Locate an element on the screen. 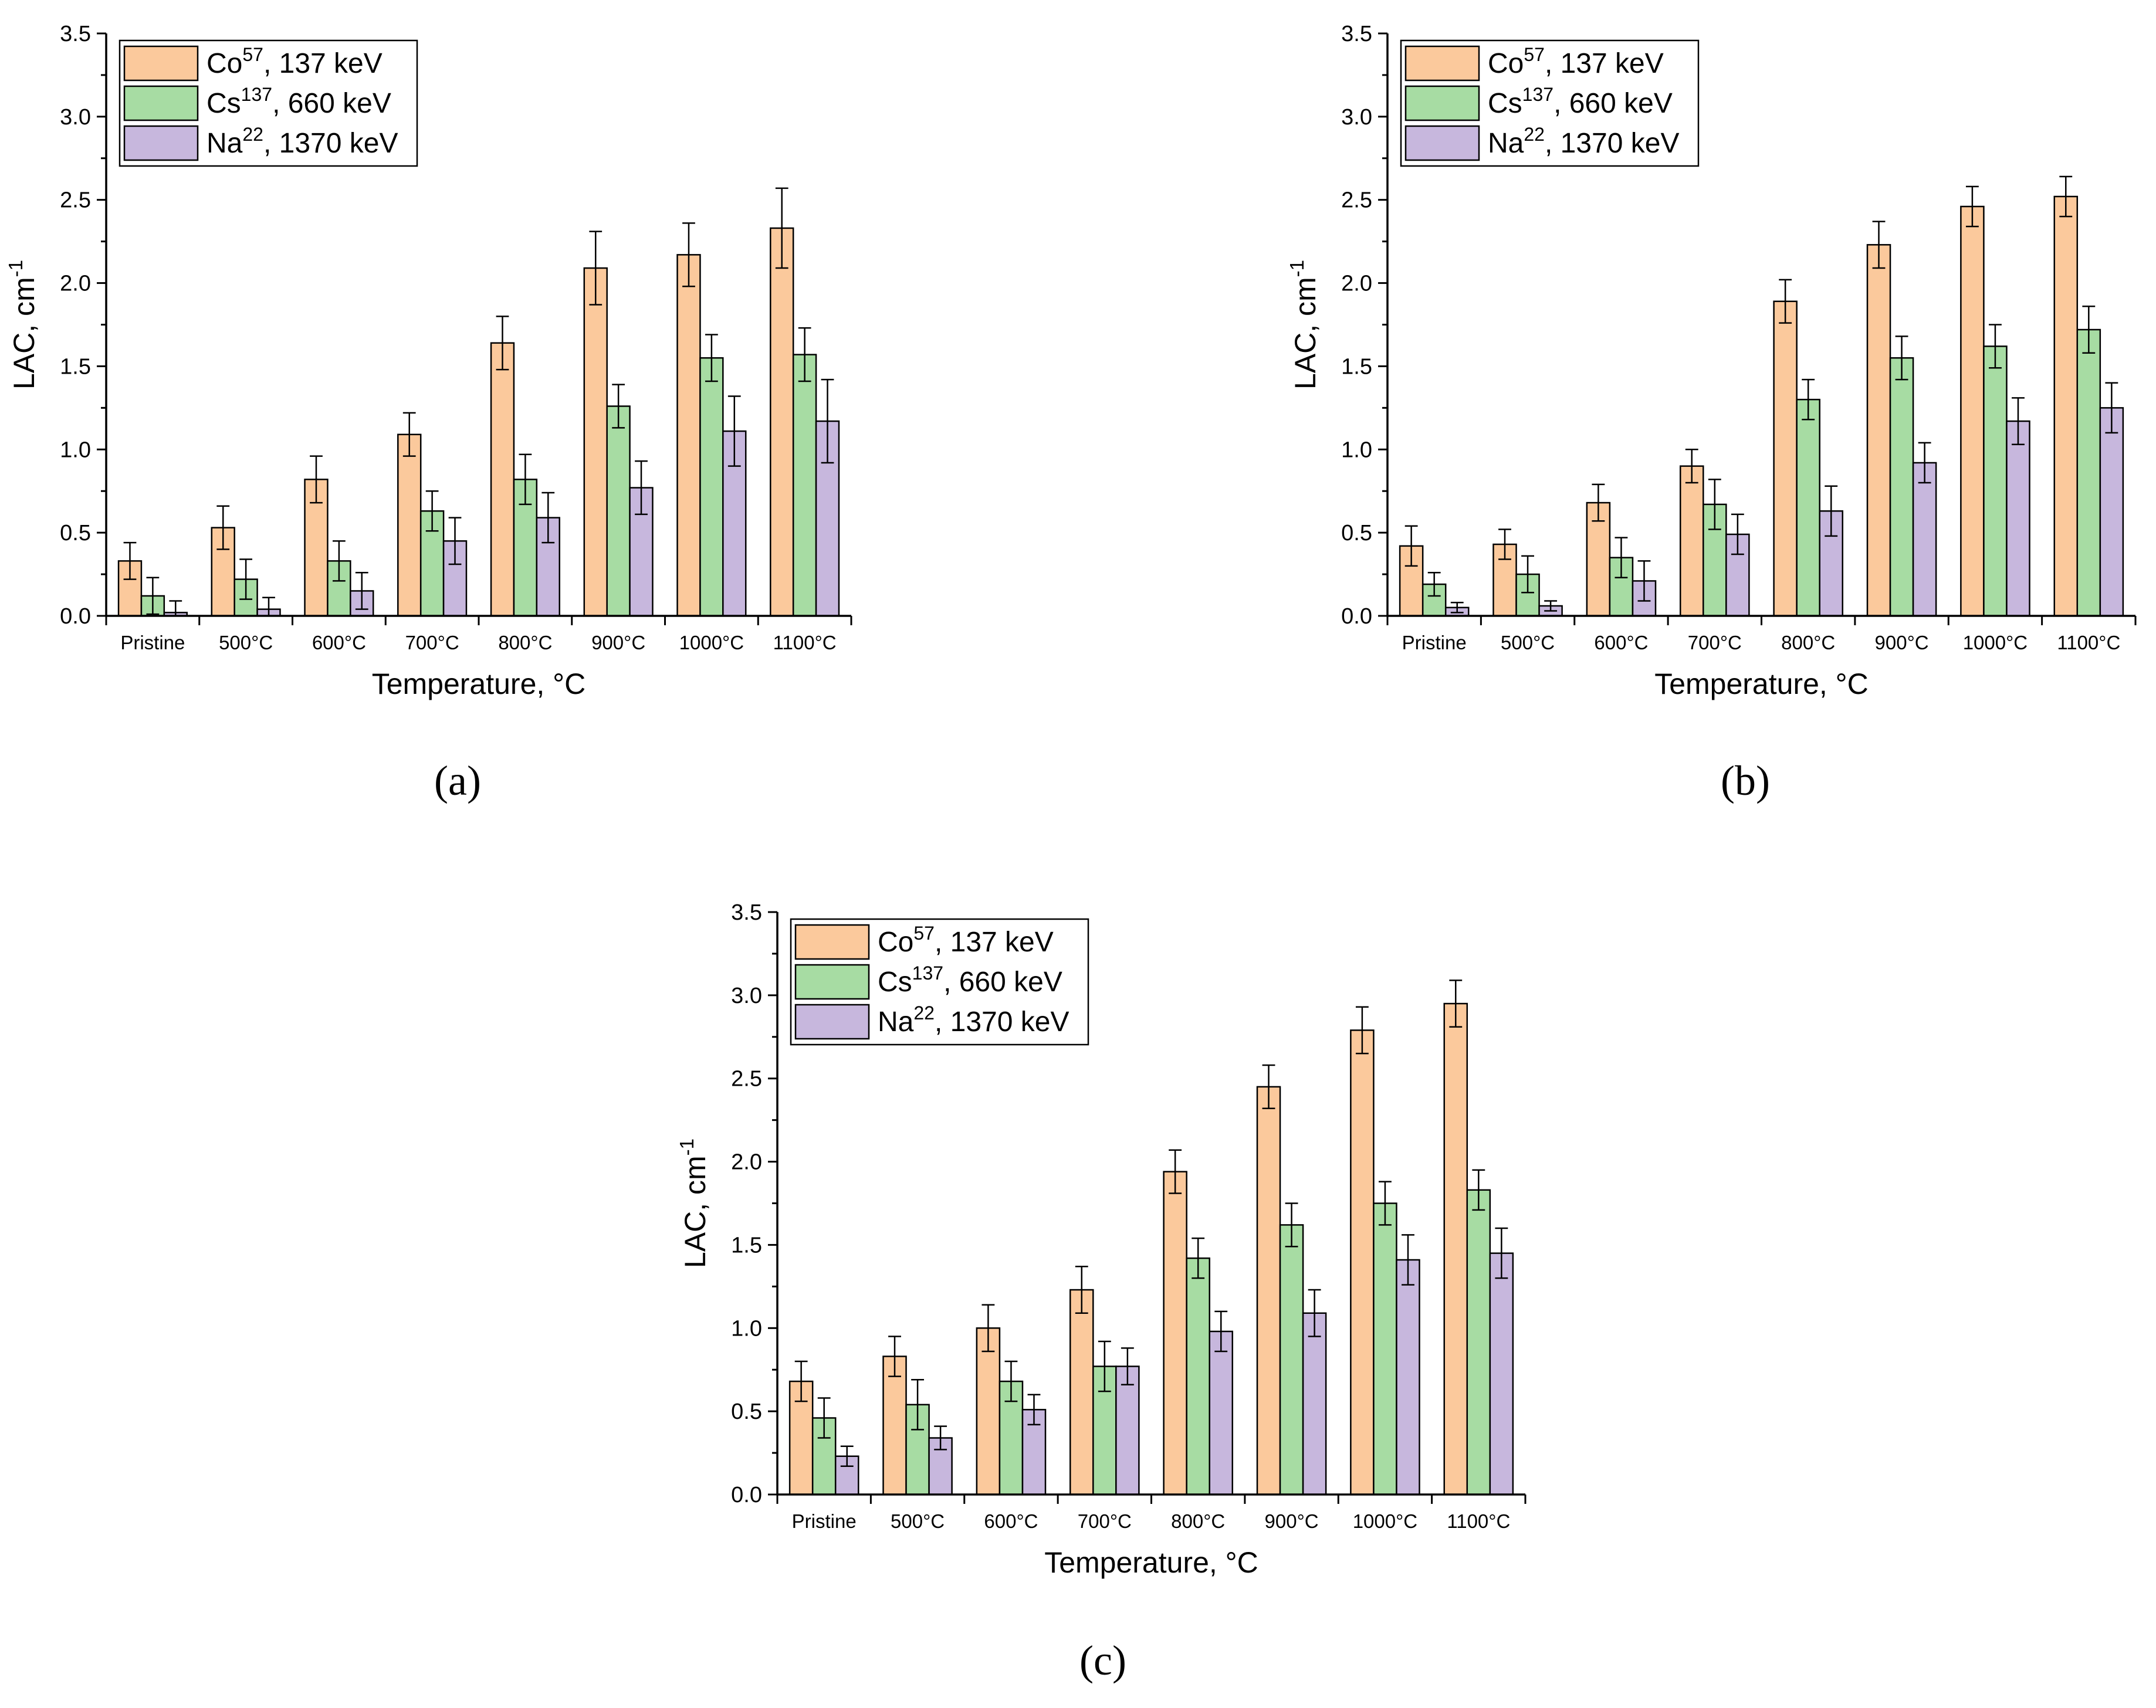 This screenshot has width=2156, height=1708. y-tick-label: 2.0 is located at coordinates (746, 1162).